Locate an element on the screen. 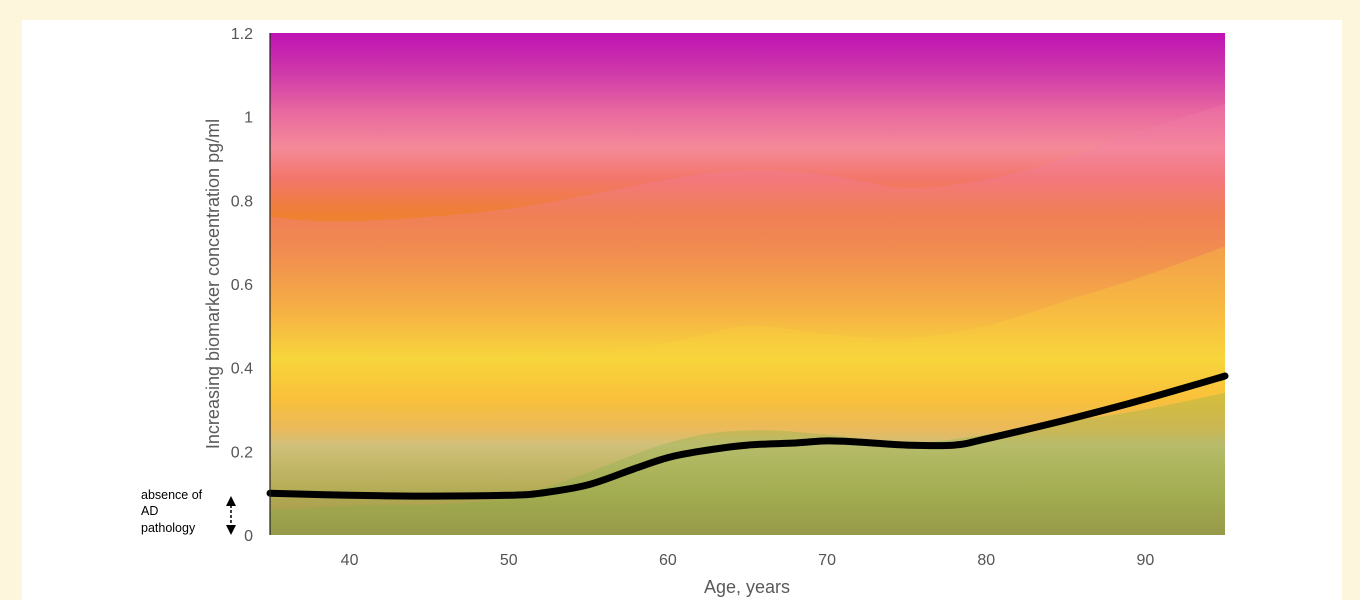 The image size is (1360, 600). annotation-line-3: pathology is located at coordinates (168, 528).